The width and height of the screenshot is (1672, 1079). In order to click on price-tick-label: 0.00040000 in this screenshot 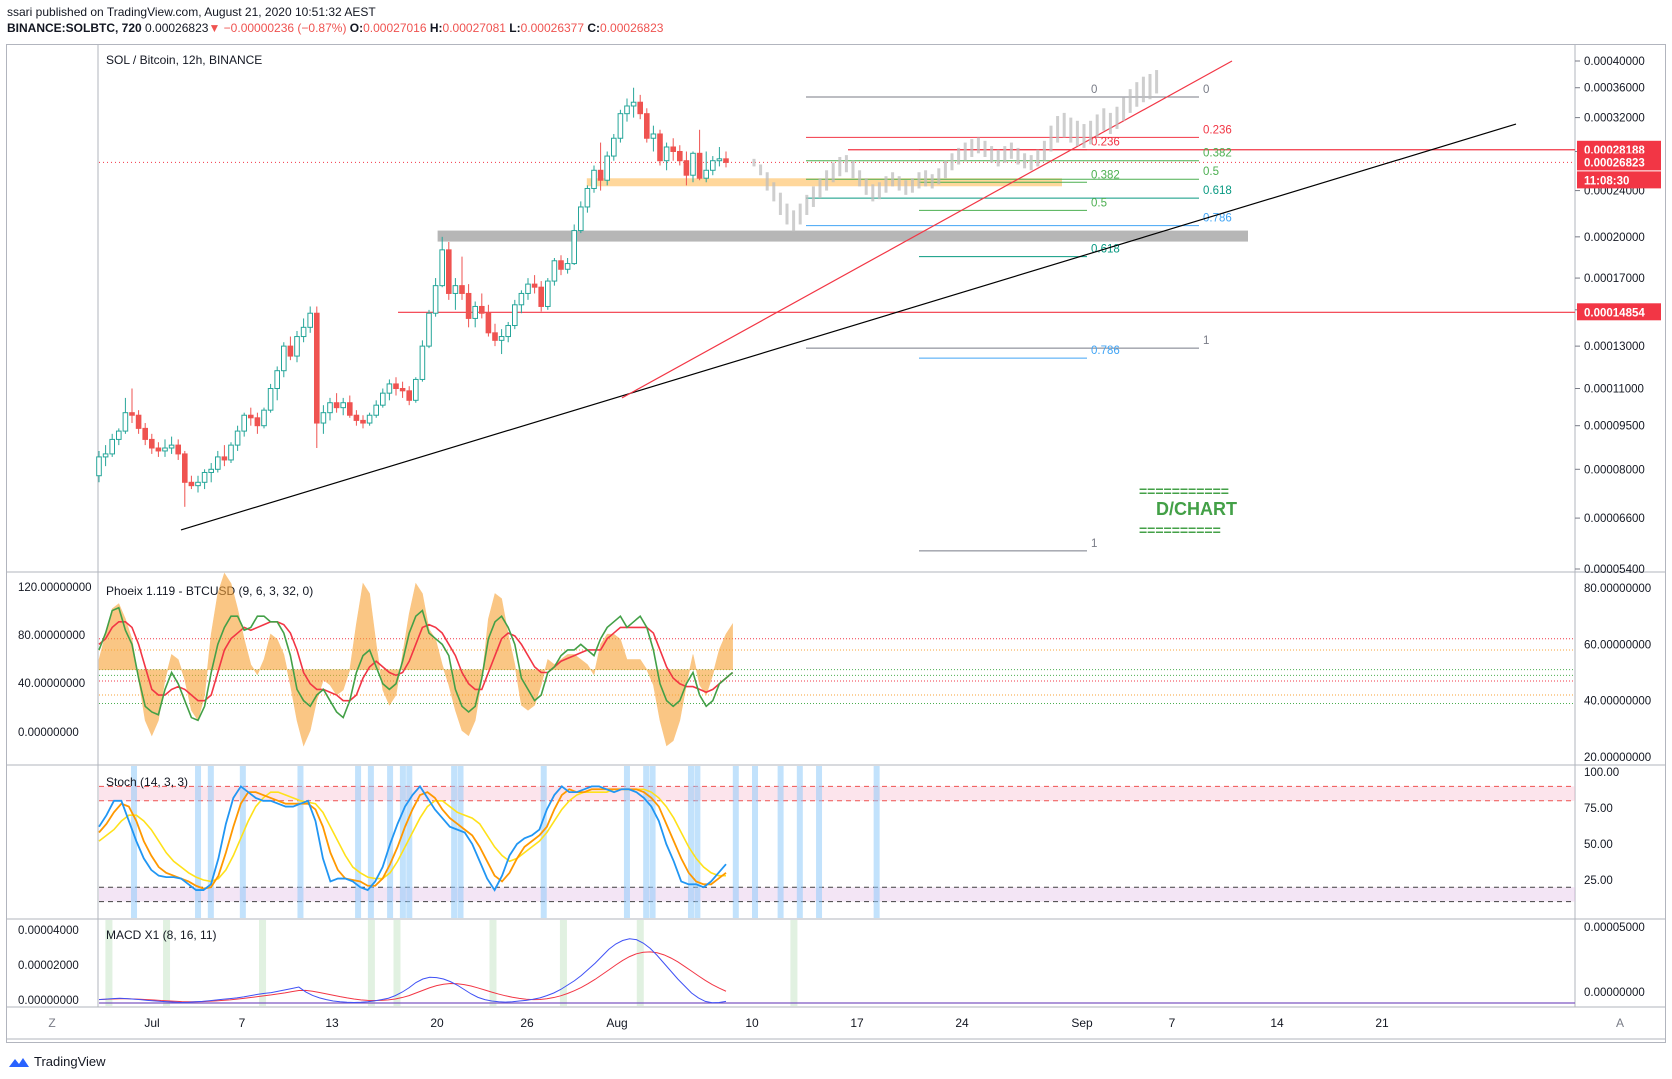, I will do `click(1614, 62)`.